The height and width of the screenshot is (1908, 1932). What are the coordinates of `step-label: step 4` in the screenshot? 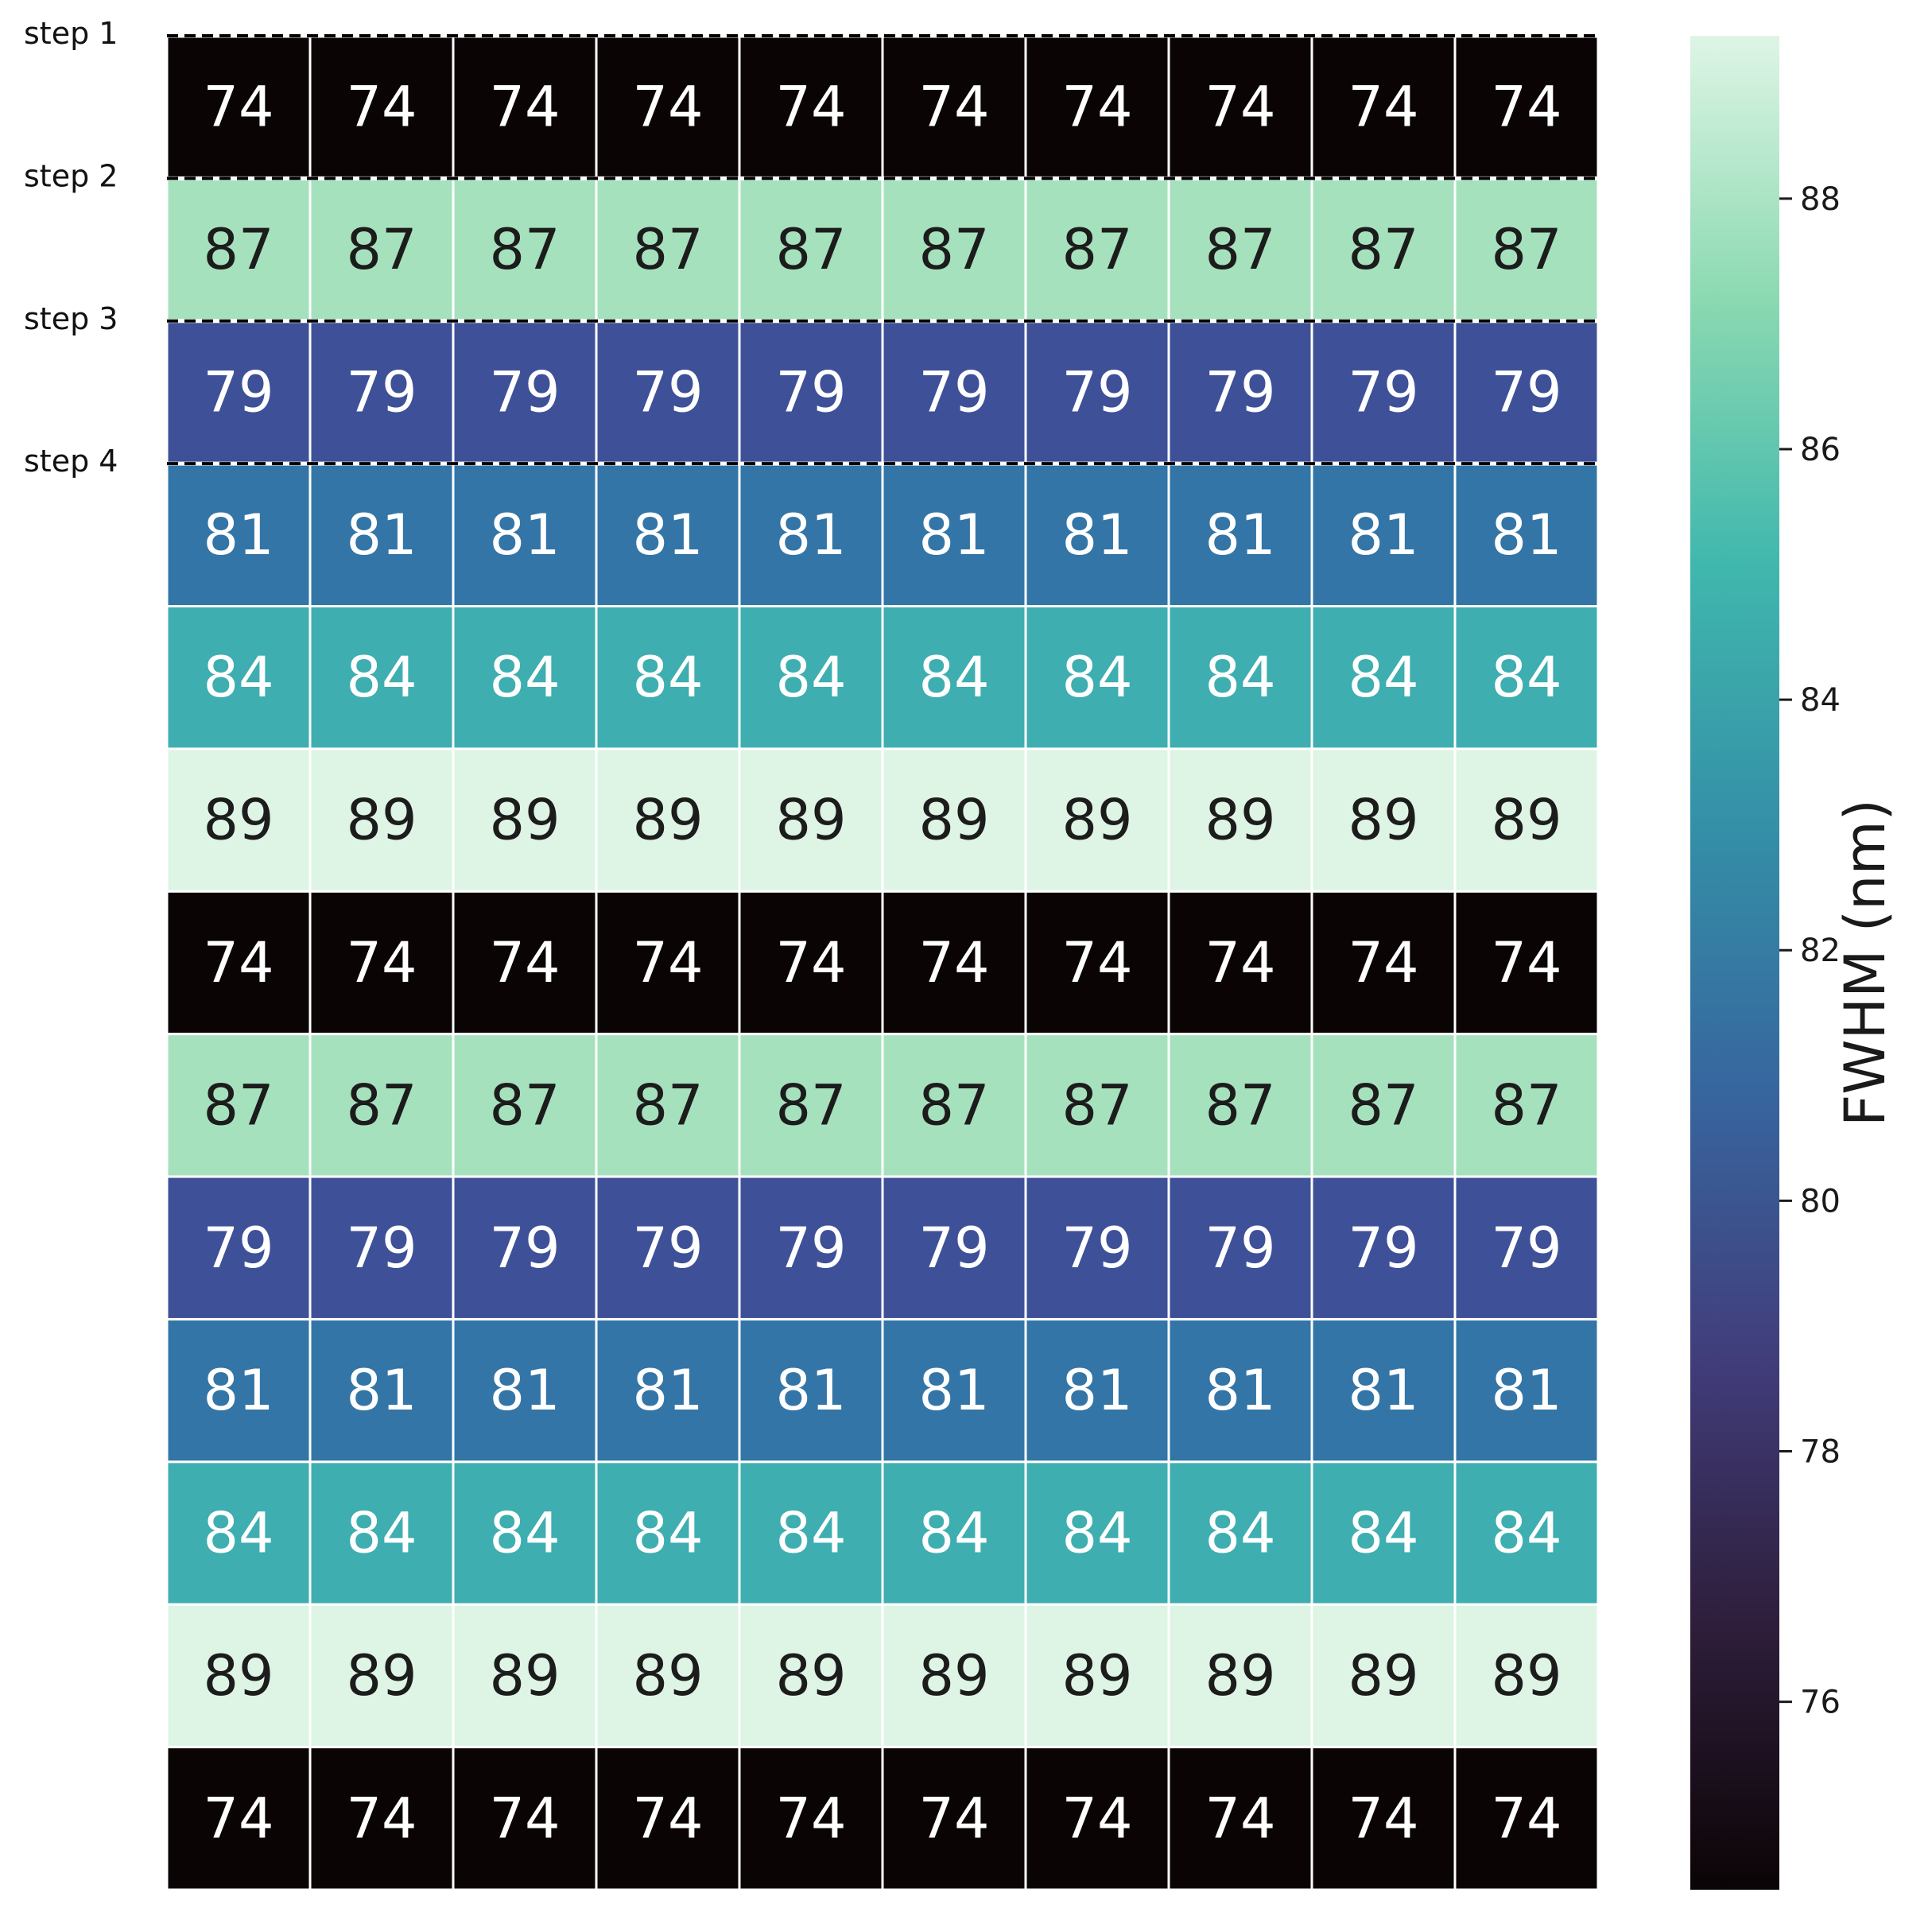 It's located at (71, 461).